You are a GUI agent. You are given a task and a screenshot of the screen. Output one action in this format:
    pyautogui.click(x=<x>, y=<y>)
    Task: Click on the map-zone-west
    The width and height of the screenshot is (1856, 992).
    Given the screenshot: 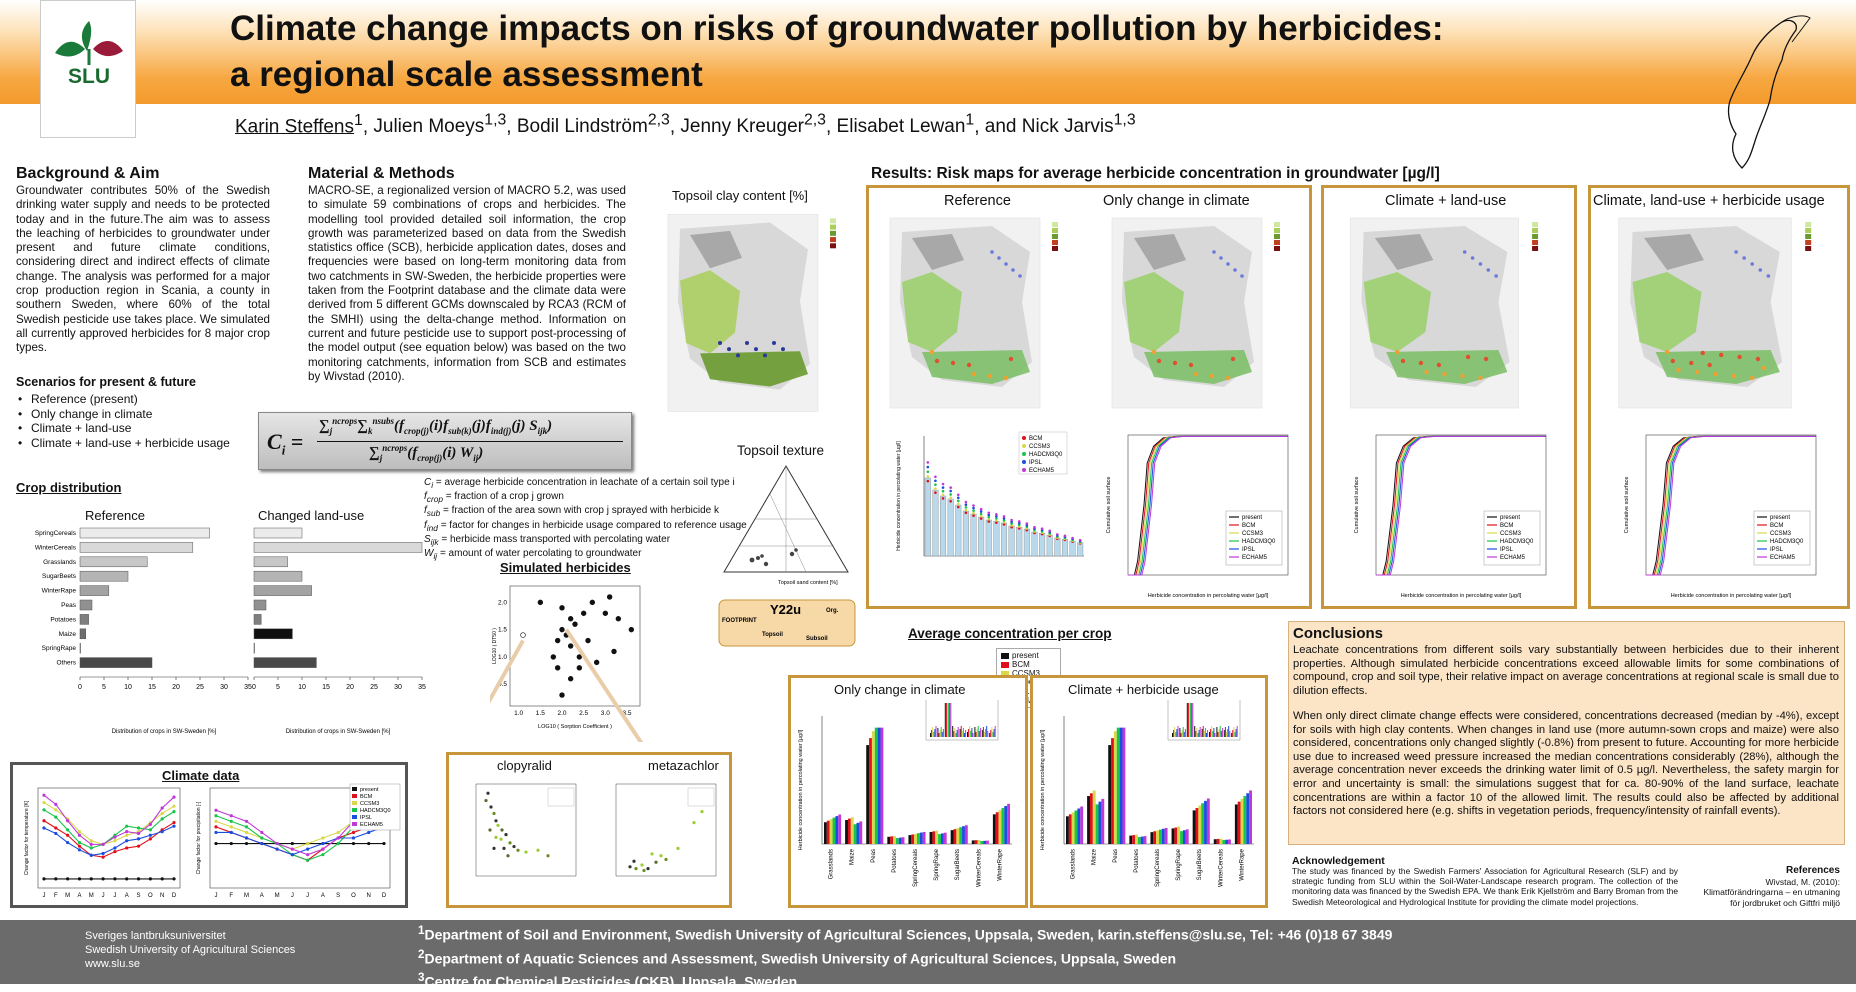 What is the action you would take?
    pyautogui.click(x=932, y=312)
    